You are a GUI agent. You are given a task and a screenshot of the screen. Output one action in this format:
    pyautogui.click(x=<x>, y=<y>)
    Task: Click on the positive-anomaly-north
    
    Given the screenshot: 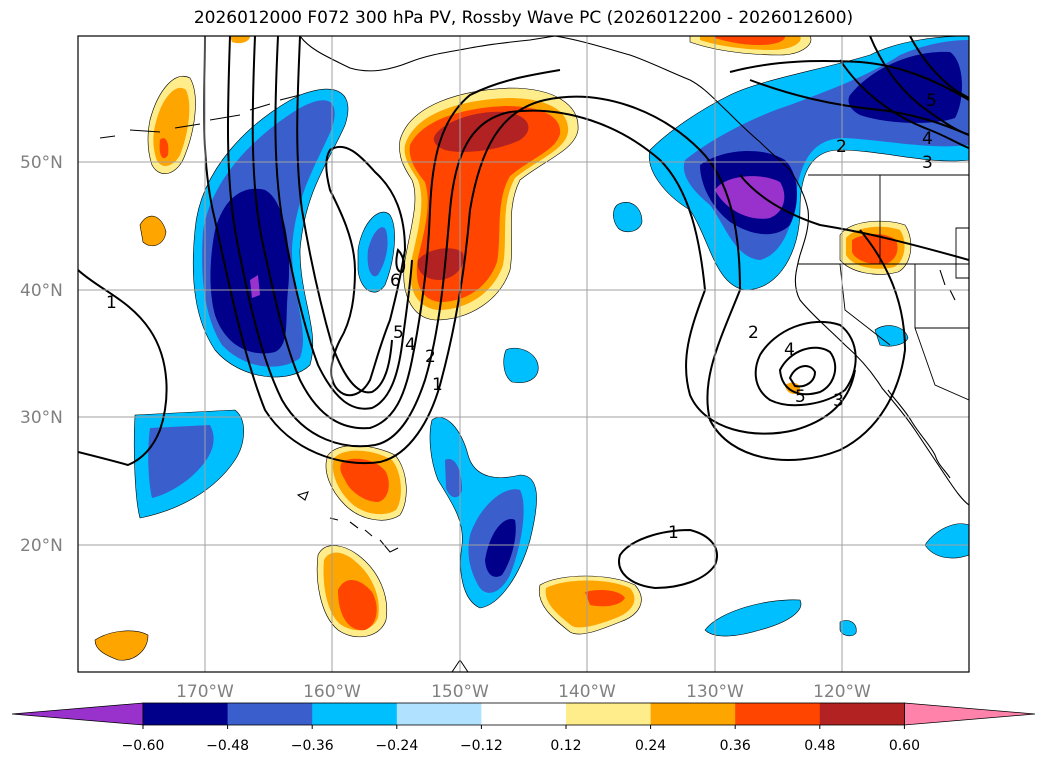 What is the action you would take?
    pyautogui.click(x=750, y=46)
    